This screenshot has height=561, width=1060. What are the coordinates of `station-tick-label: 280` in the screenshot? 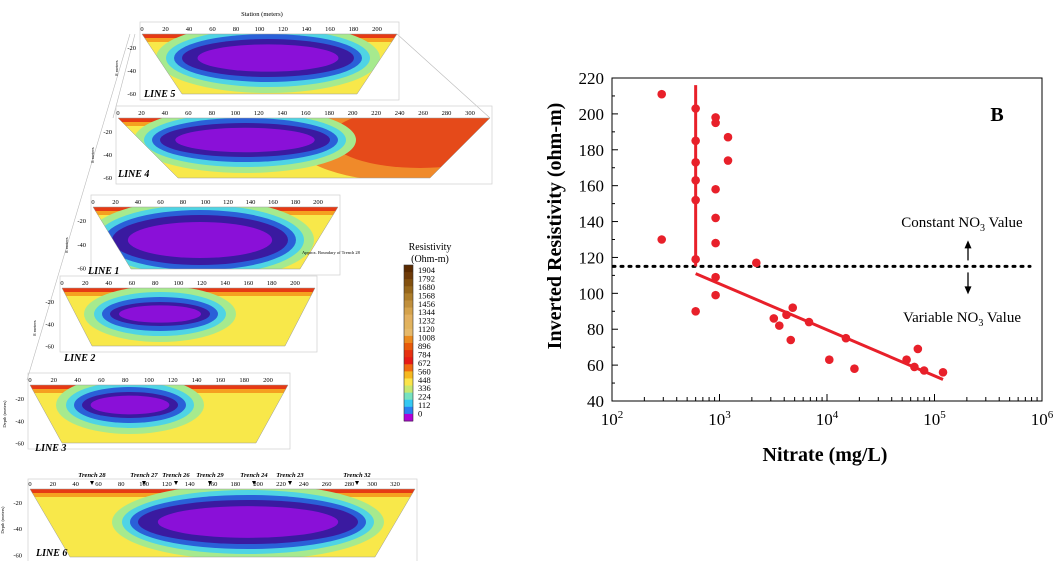 It's located at (447, 113).